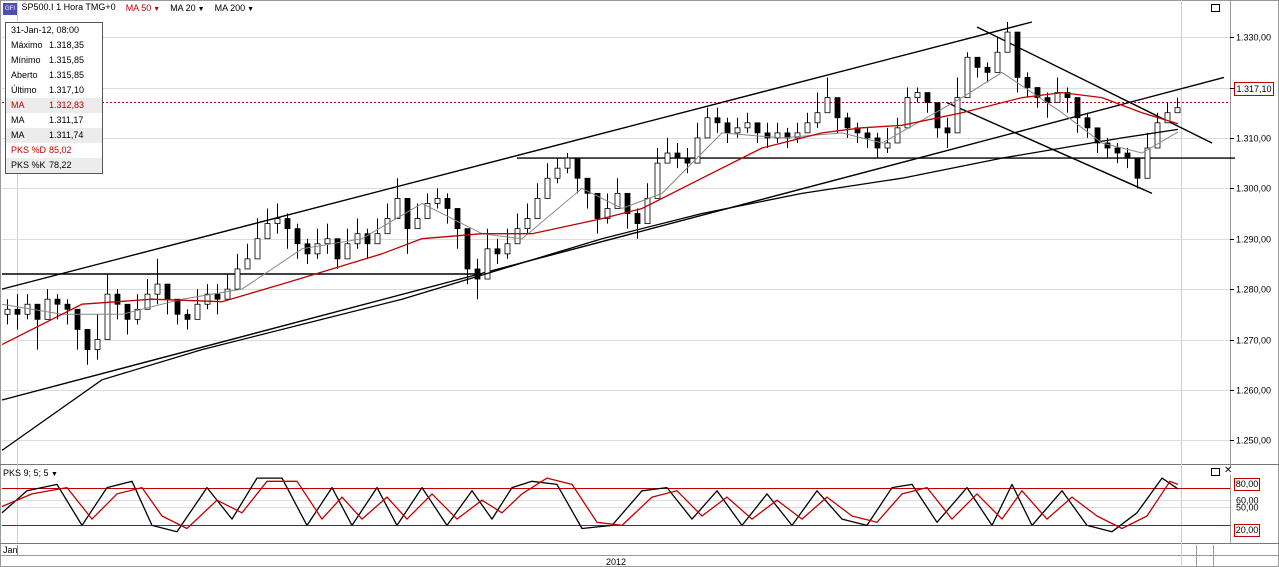 Image resolution: width=1279 pixels, height=567 pixels. What do you see at coordinates (54, 105) in the screenshot?
I see `data-row-ma50: MA 1.312,83` at bounding box center [54, 105].